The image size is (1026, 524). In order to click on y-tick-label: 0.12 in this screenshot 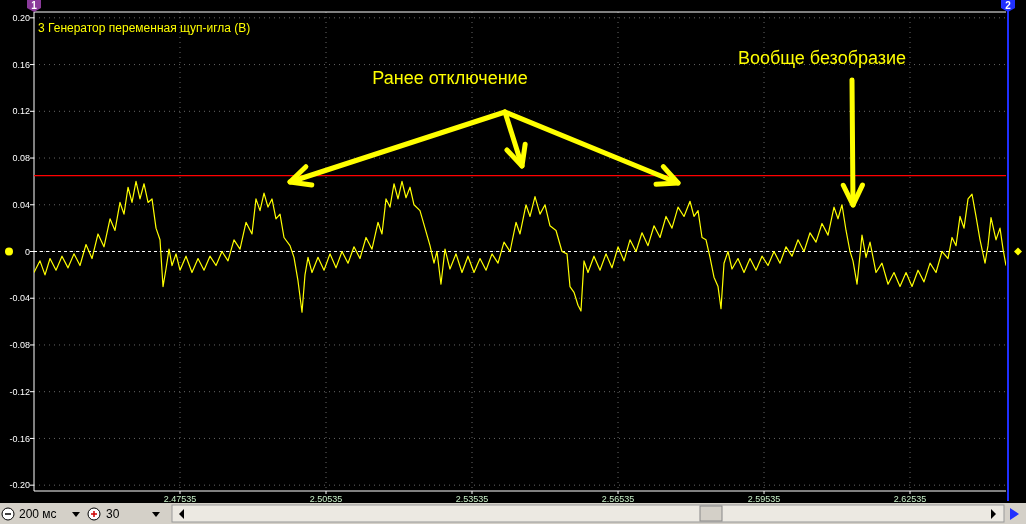, I will do `click(21, 111)`.